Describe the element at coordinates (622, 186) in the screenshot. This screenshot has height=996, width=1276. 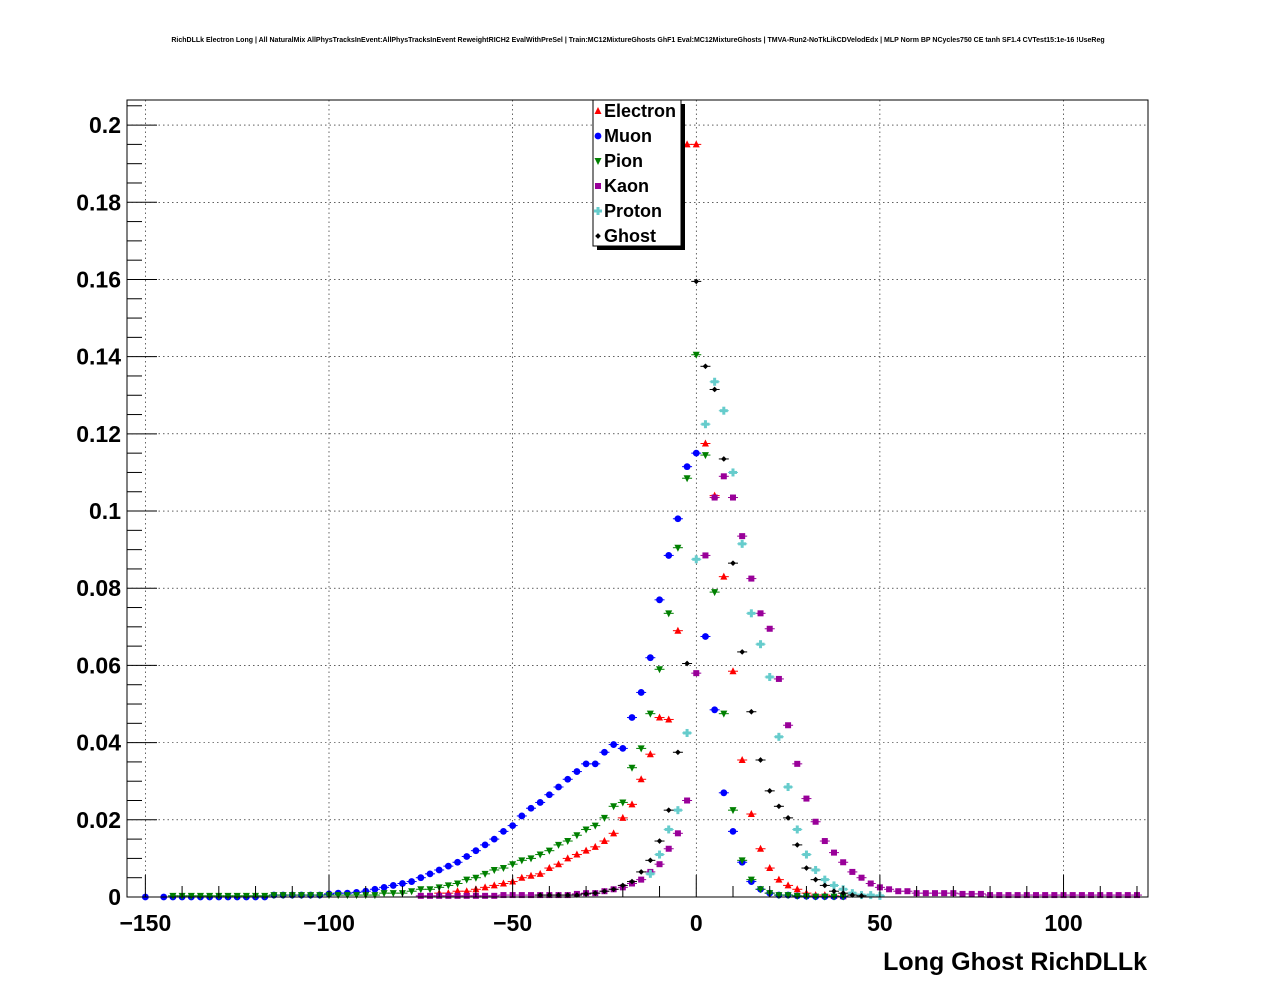
I see `legend-entry-kaon: Kaon` at that location.